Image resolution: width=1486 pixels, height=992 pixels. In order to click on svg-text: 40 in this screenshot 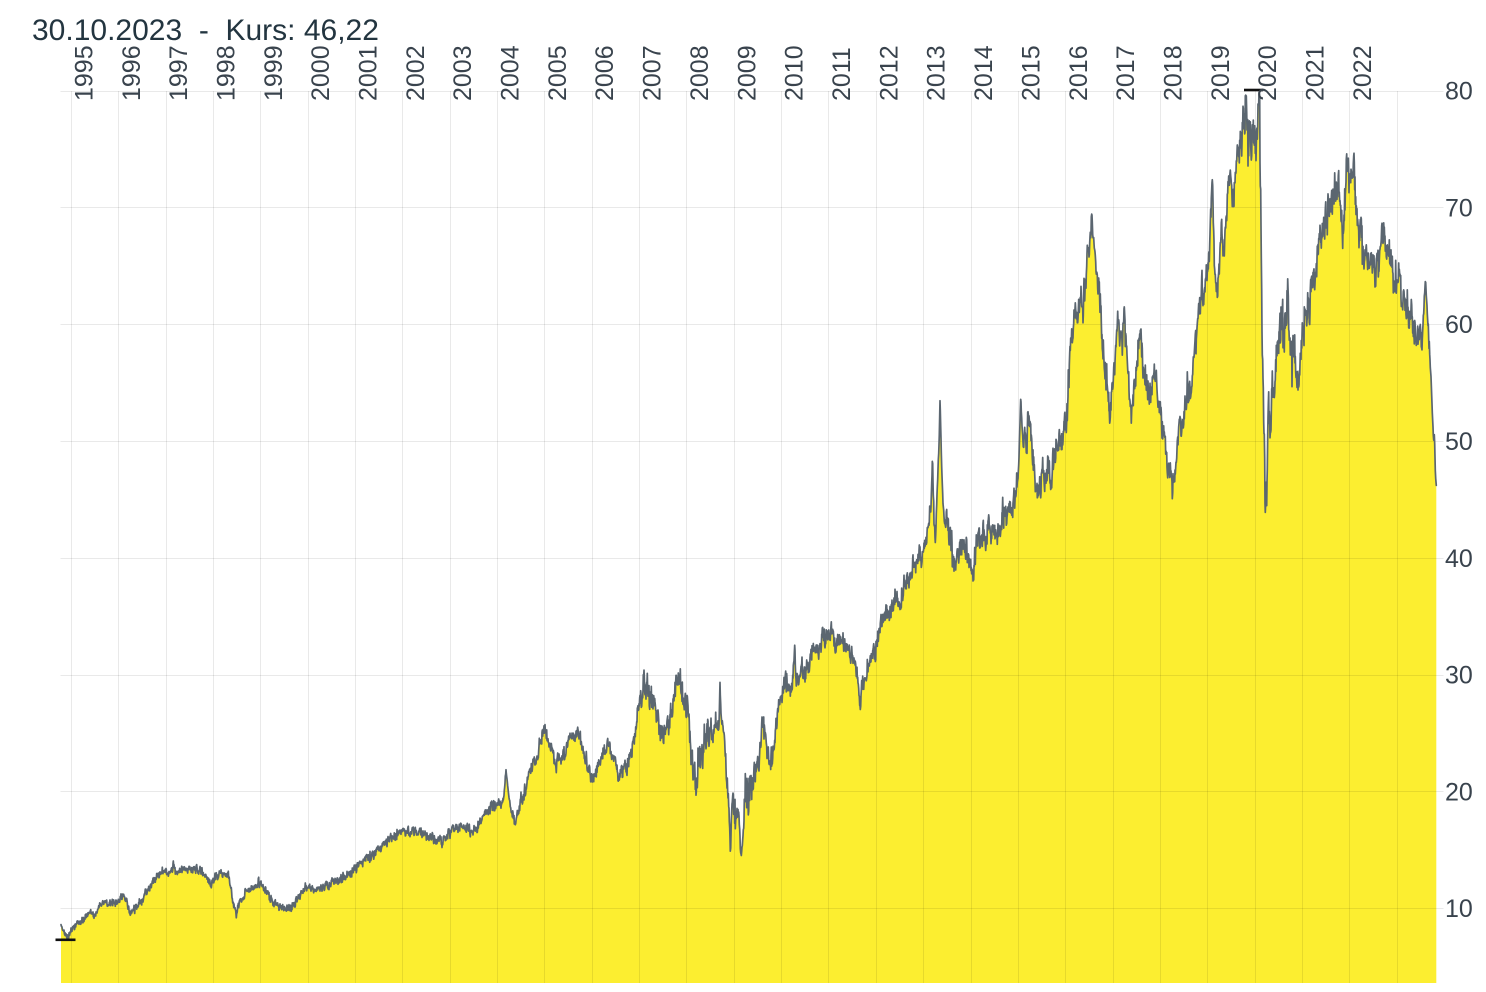, I will do `click(1459, 559)`.